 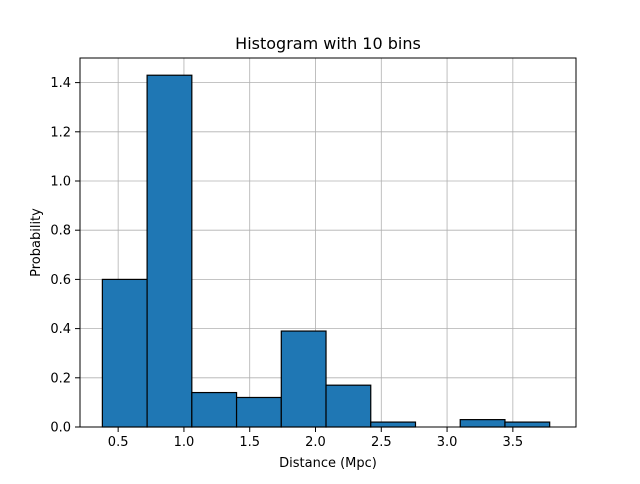 I want to click on x-axis-label: Distance (Mpc), so click(x=328, y=463).